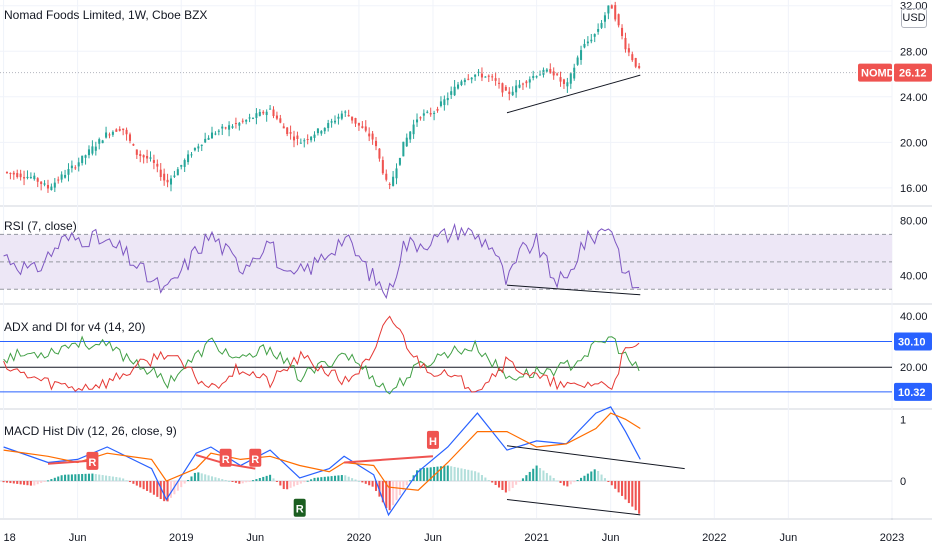 The image size is (932, 555). What do you see at coordinates (875, 72) in the screenshot?
I see `symbol-badge` at bounding box center [875, 72].